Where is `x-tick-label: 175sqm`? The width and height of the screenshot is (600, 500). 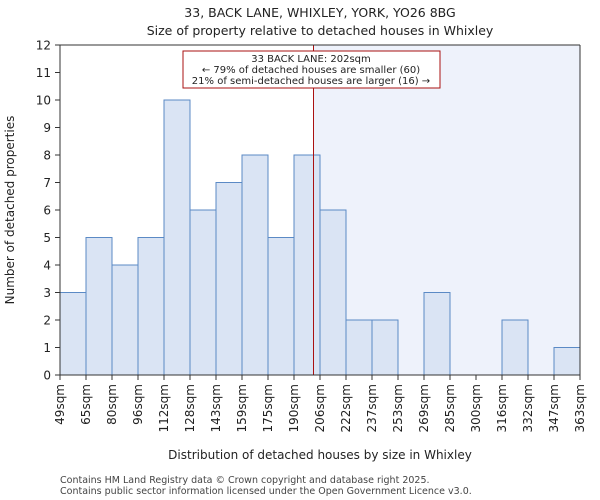 x-tick-label: 175sqm is located at coordinates (268, 408).